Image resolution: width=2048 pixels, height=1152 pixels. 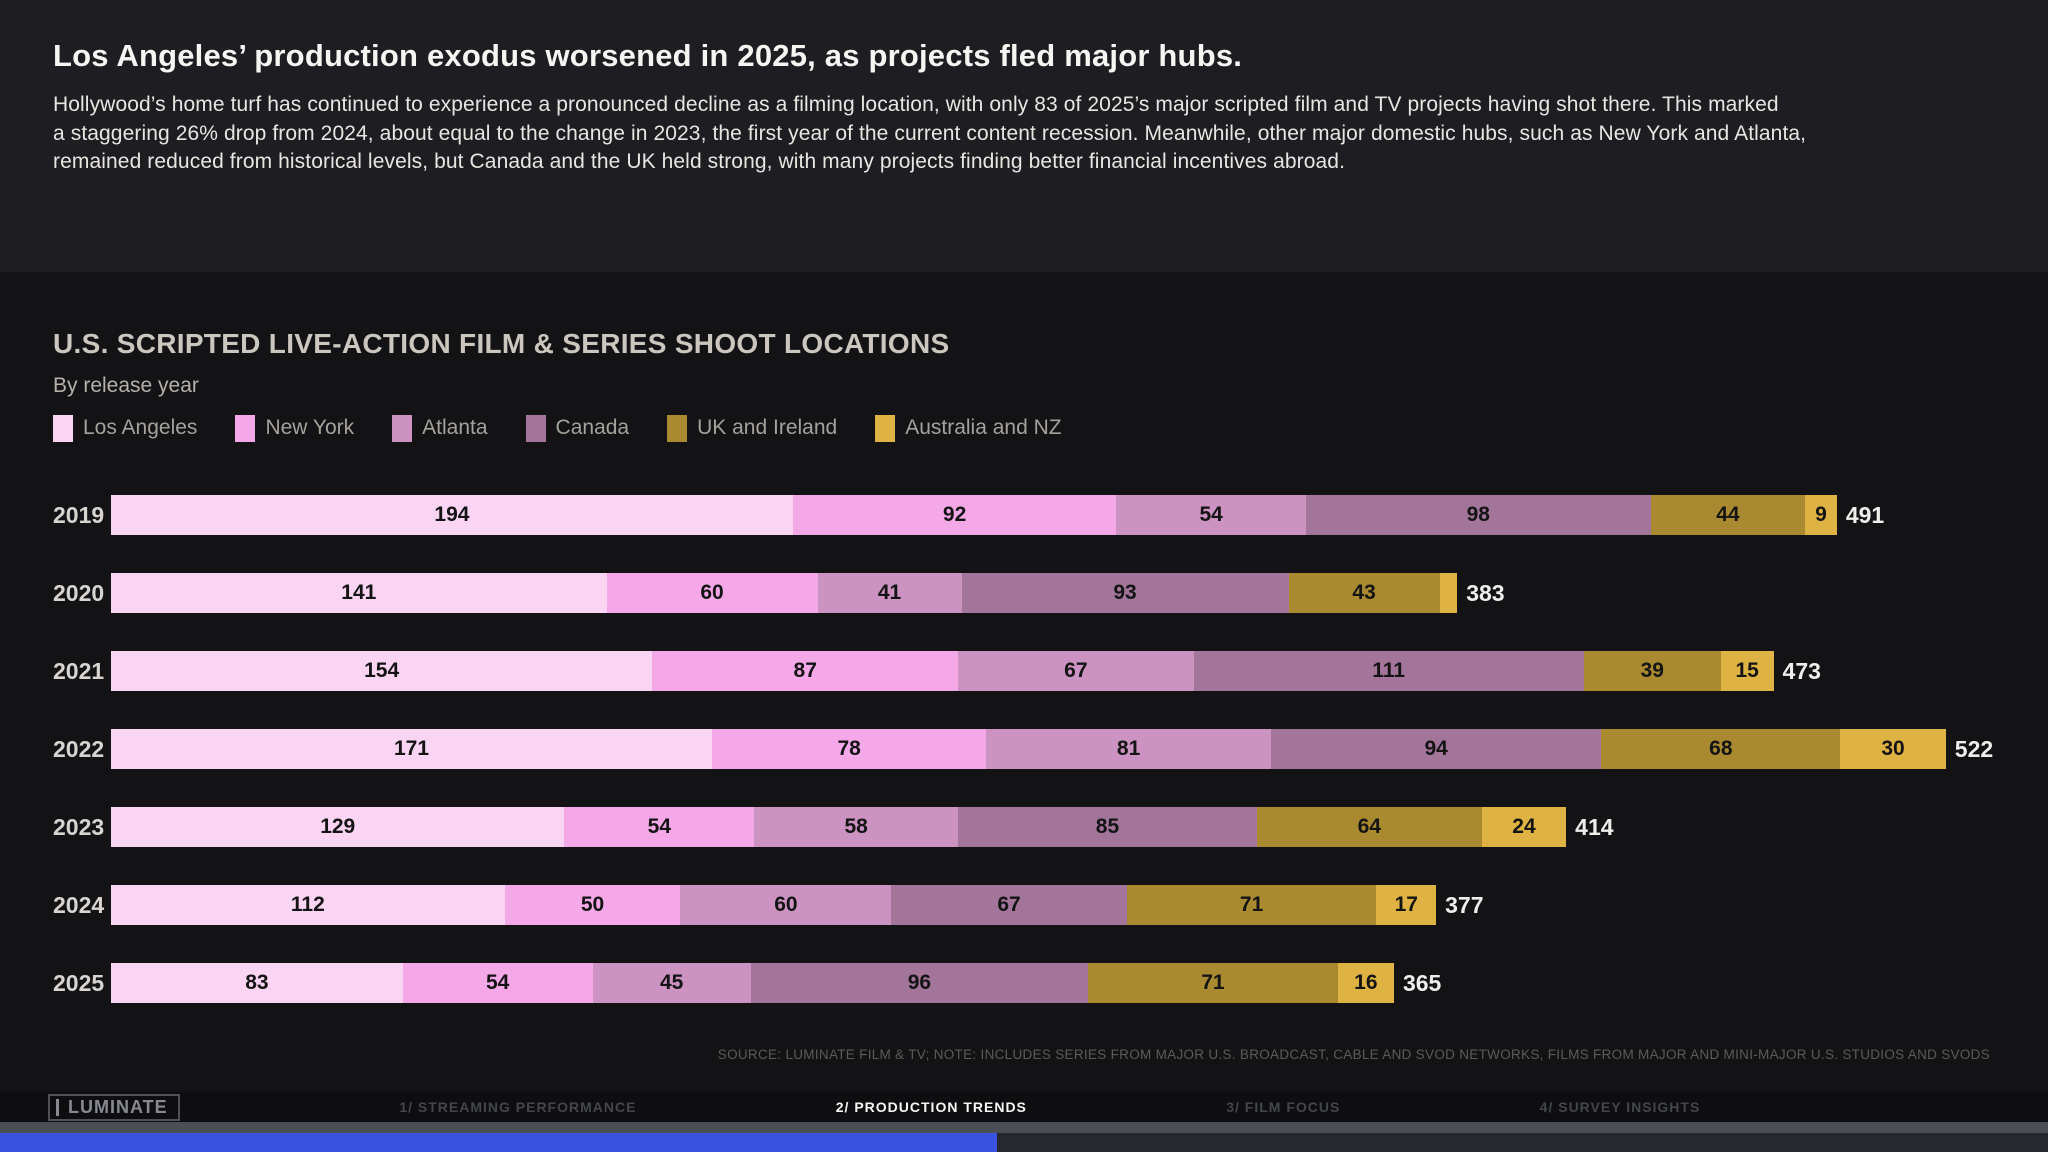 I want to click on segment-value: 39, so click(x=1652, y=670).